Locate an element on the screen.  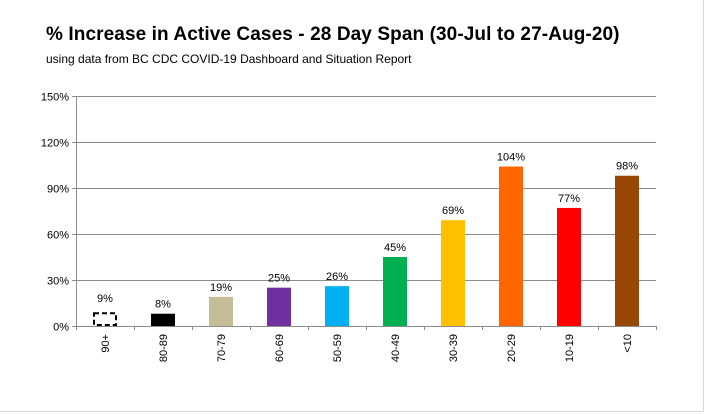
x-category-label: 90+ is located at coordinates (106, 343).